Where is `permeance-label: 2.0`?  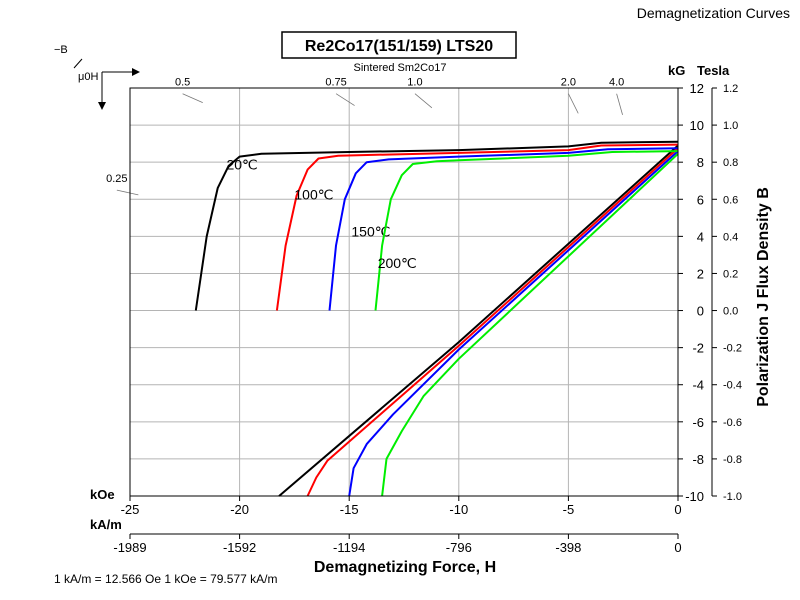
permeance-label: 2.0 is located at coordinates (568, 83).